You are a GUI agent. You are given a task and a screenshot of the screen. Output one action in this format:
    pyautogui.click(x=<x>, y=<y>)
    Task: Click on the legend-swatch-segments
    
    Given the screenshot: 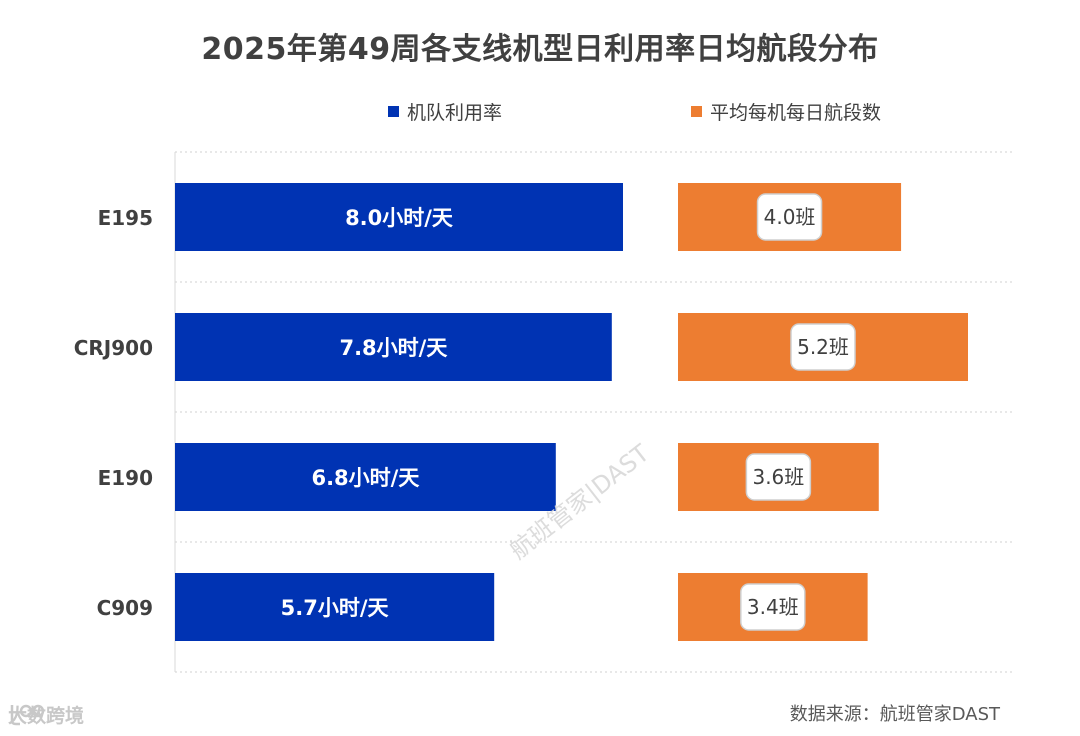 What is the action you would take?
    pyautogui.click(x=696, y=111)
    